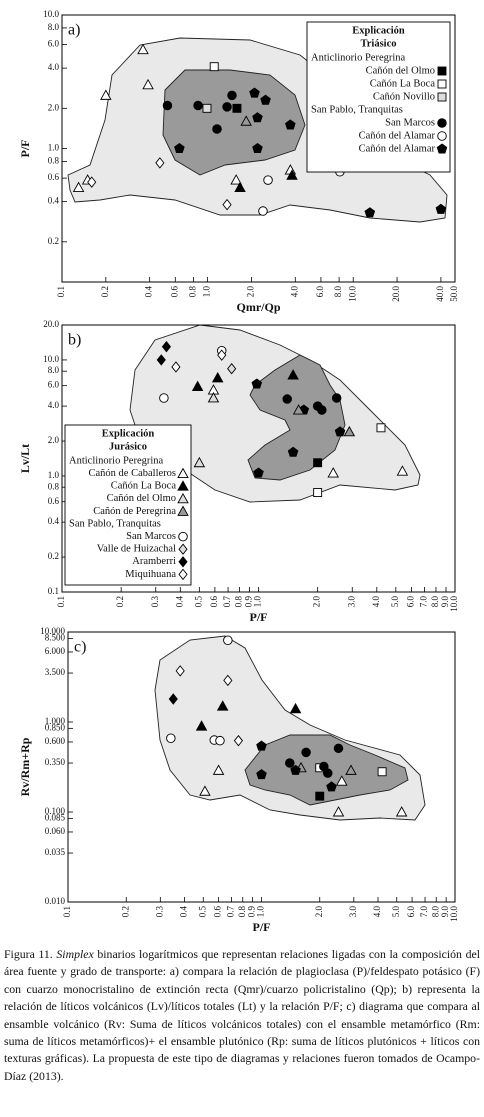 The height and width of the screenshot is (1117, 484). What do you see at coordinates (294, 292) in the screenshot?
I see `x-tick-label: 4.0` at bounding box center [294, 292].